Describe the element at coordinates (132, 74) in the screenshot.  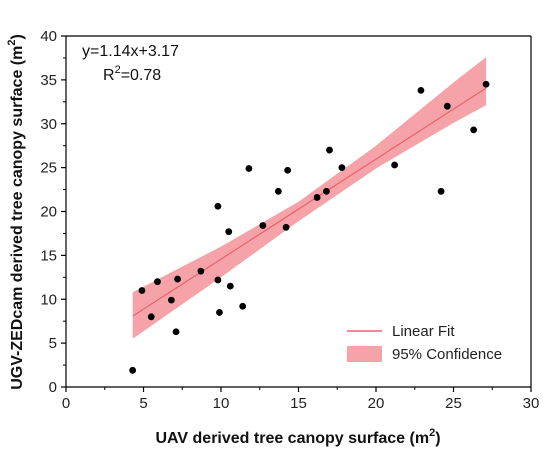
I see `r-squared-label: R2=0.78` at that location.